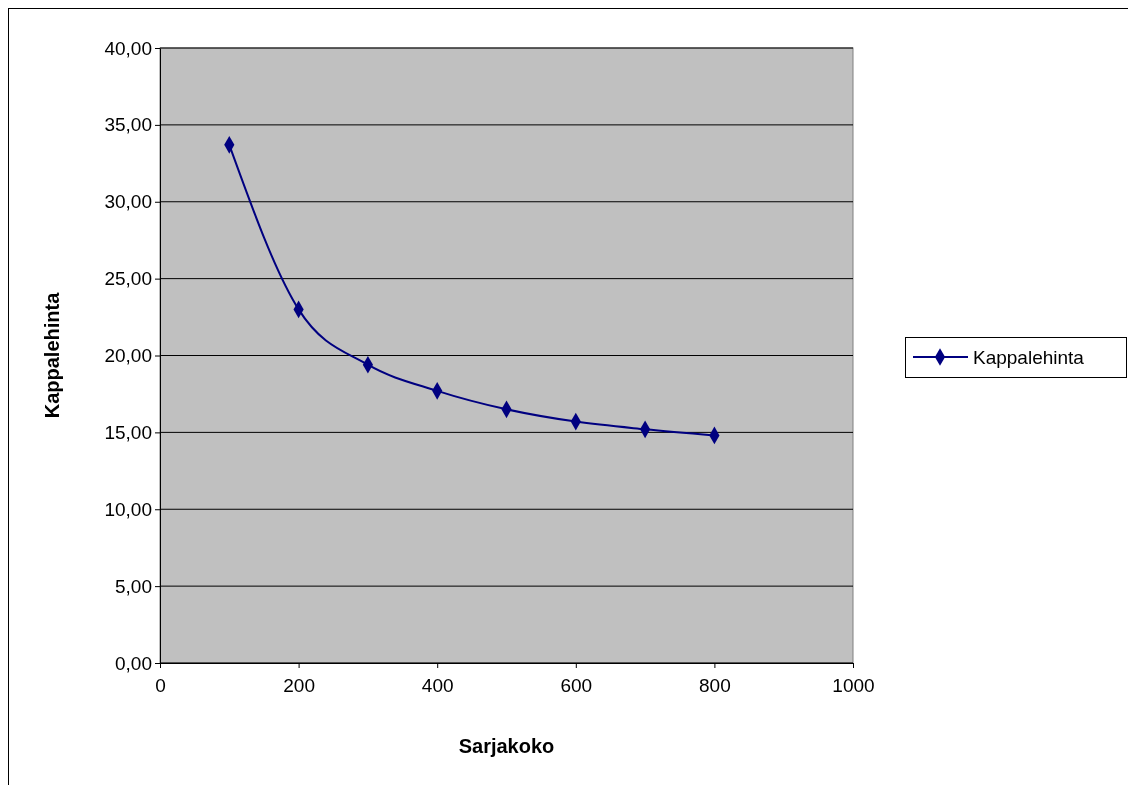 This screenshot has width=1128, height=785. Describe the element at coordinates (128, 509) in the screenshot. I see `y-tick-label: 10,00` at that location.